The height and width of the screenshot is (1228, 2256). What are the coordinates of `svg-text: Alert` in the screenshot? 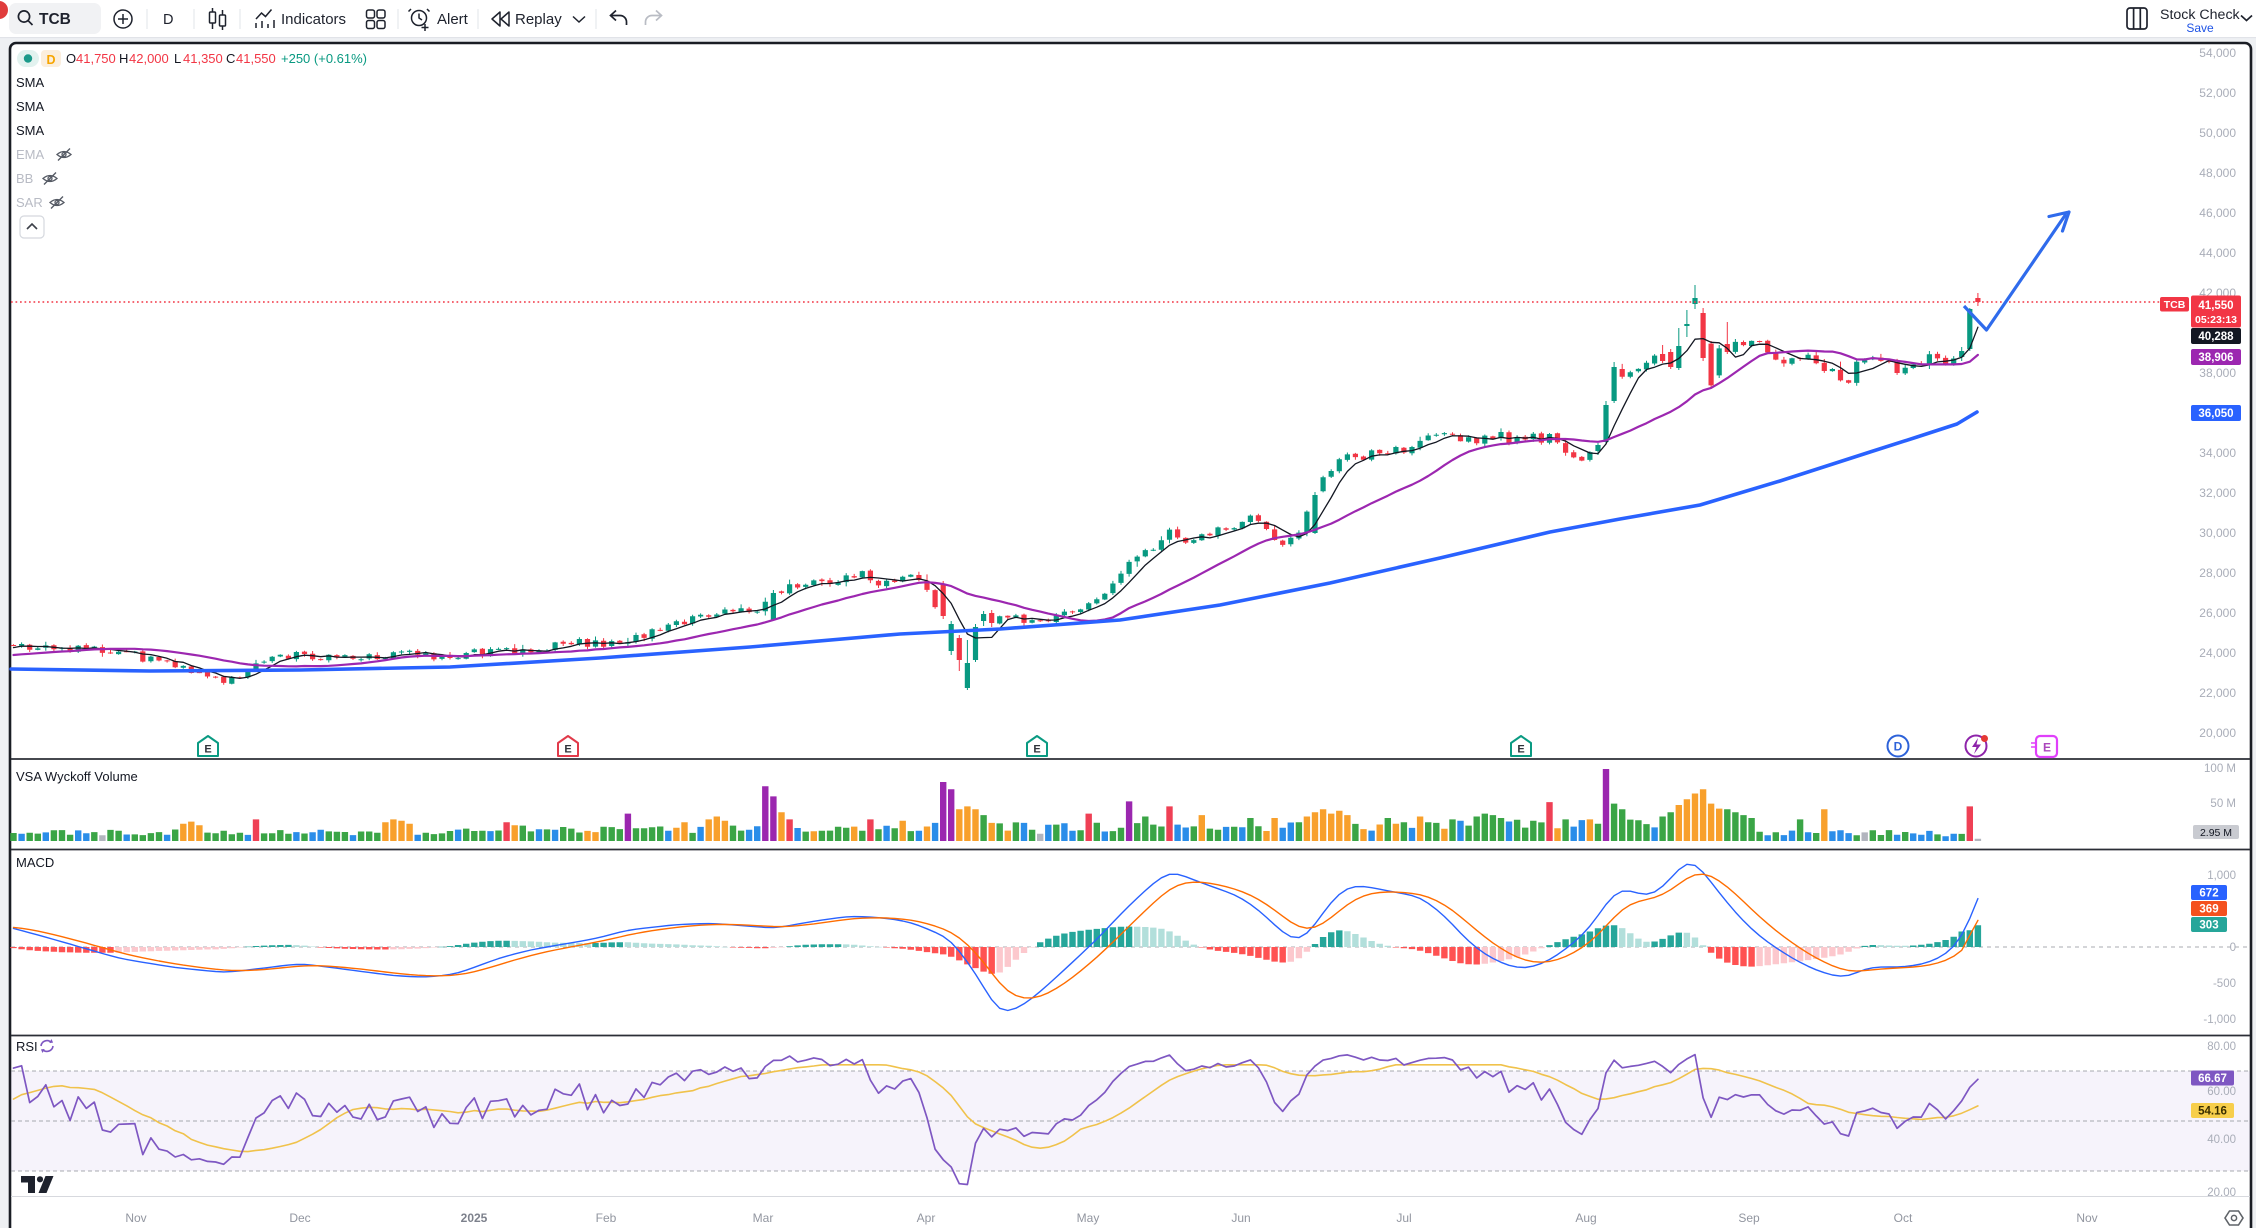 It's located at (453, 19).